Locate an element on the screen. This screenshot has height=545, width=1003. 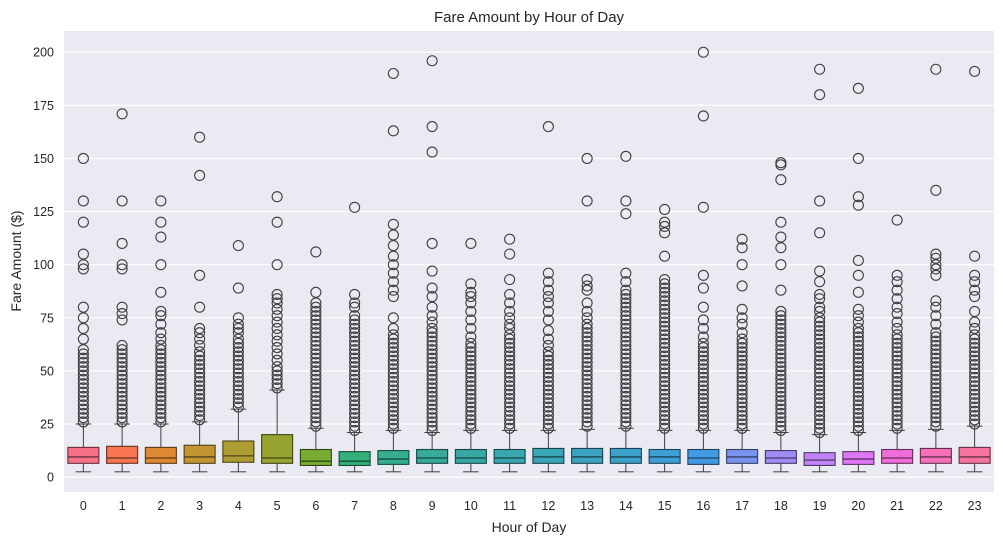
x-tick-label: 2 is located at coordinates (160, 506).